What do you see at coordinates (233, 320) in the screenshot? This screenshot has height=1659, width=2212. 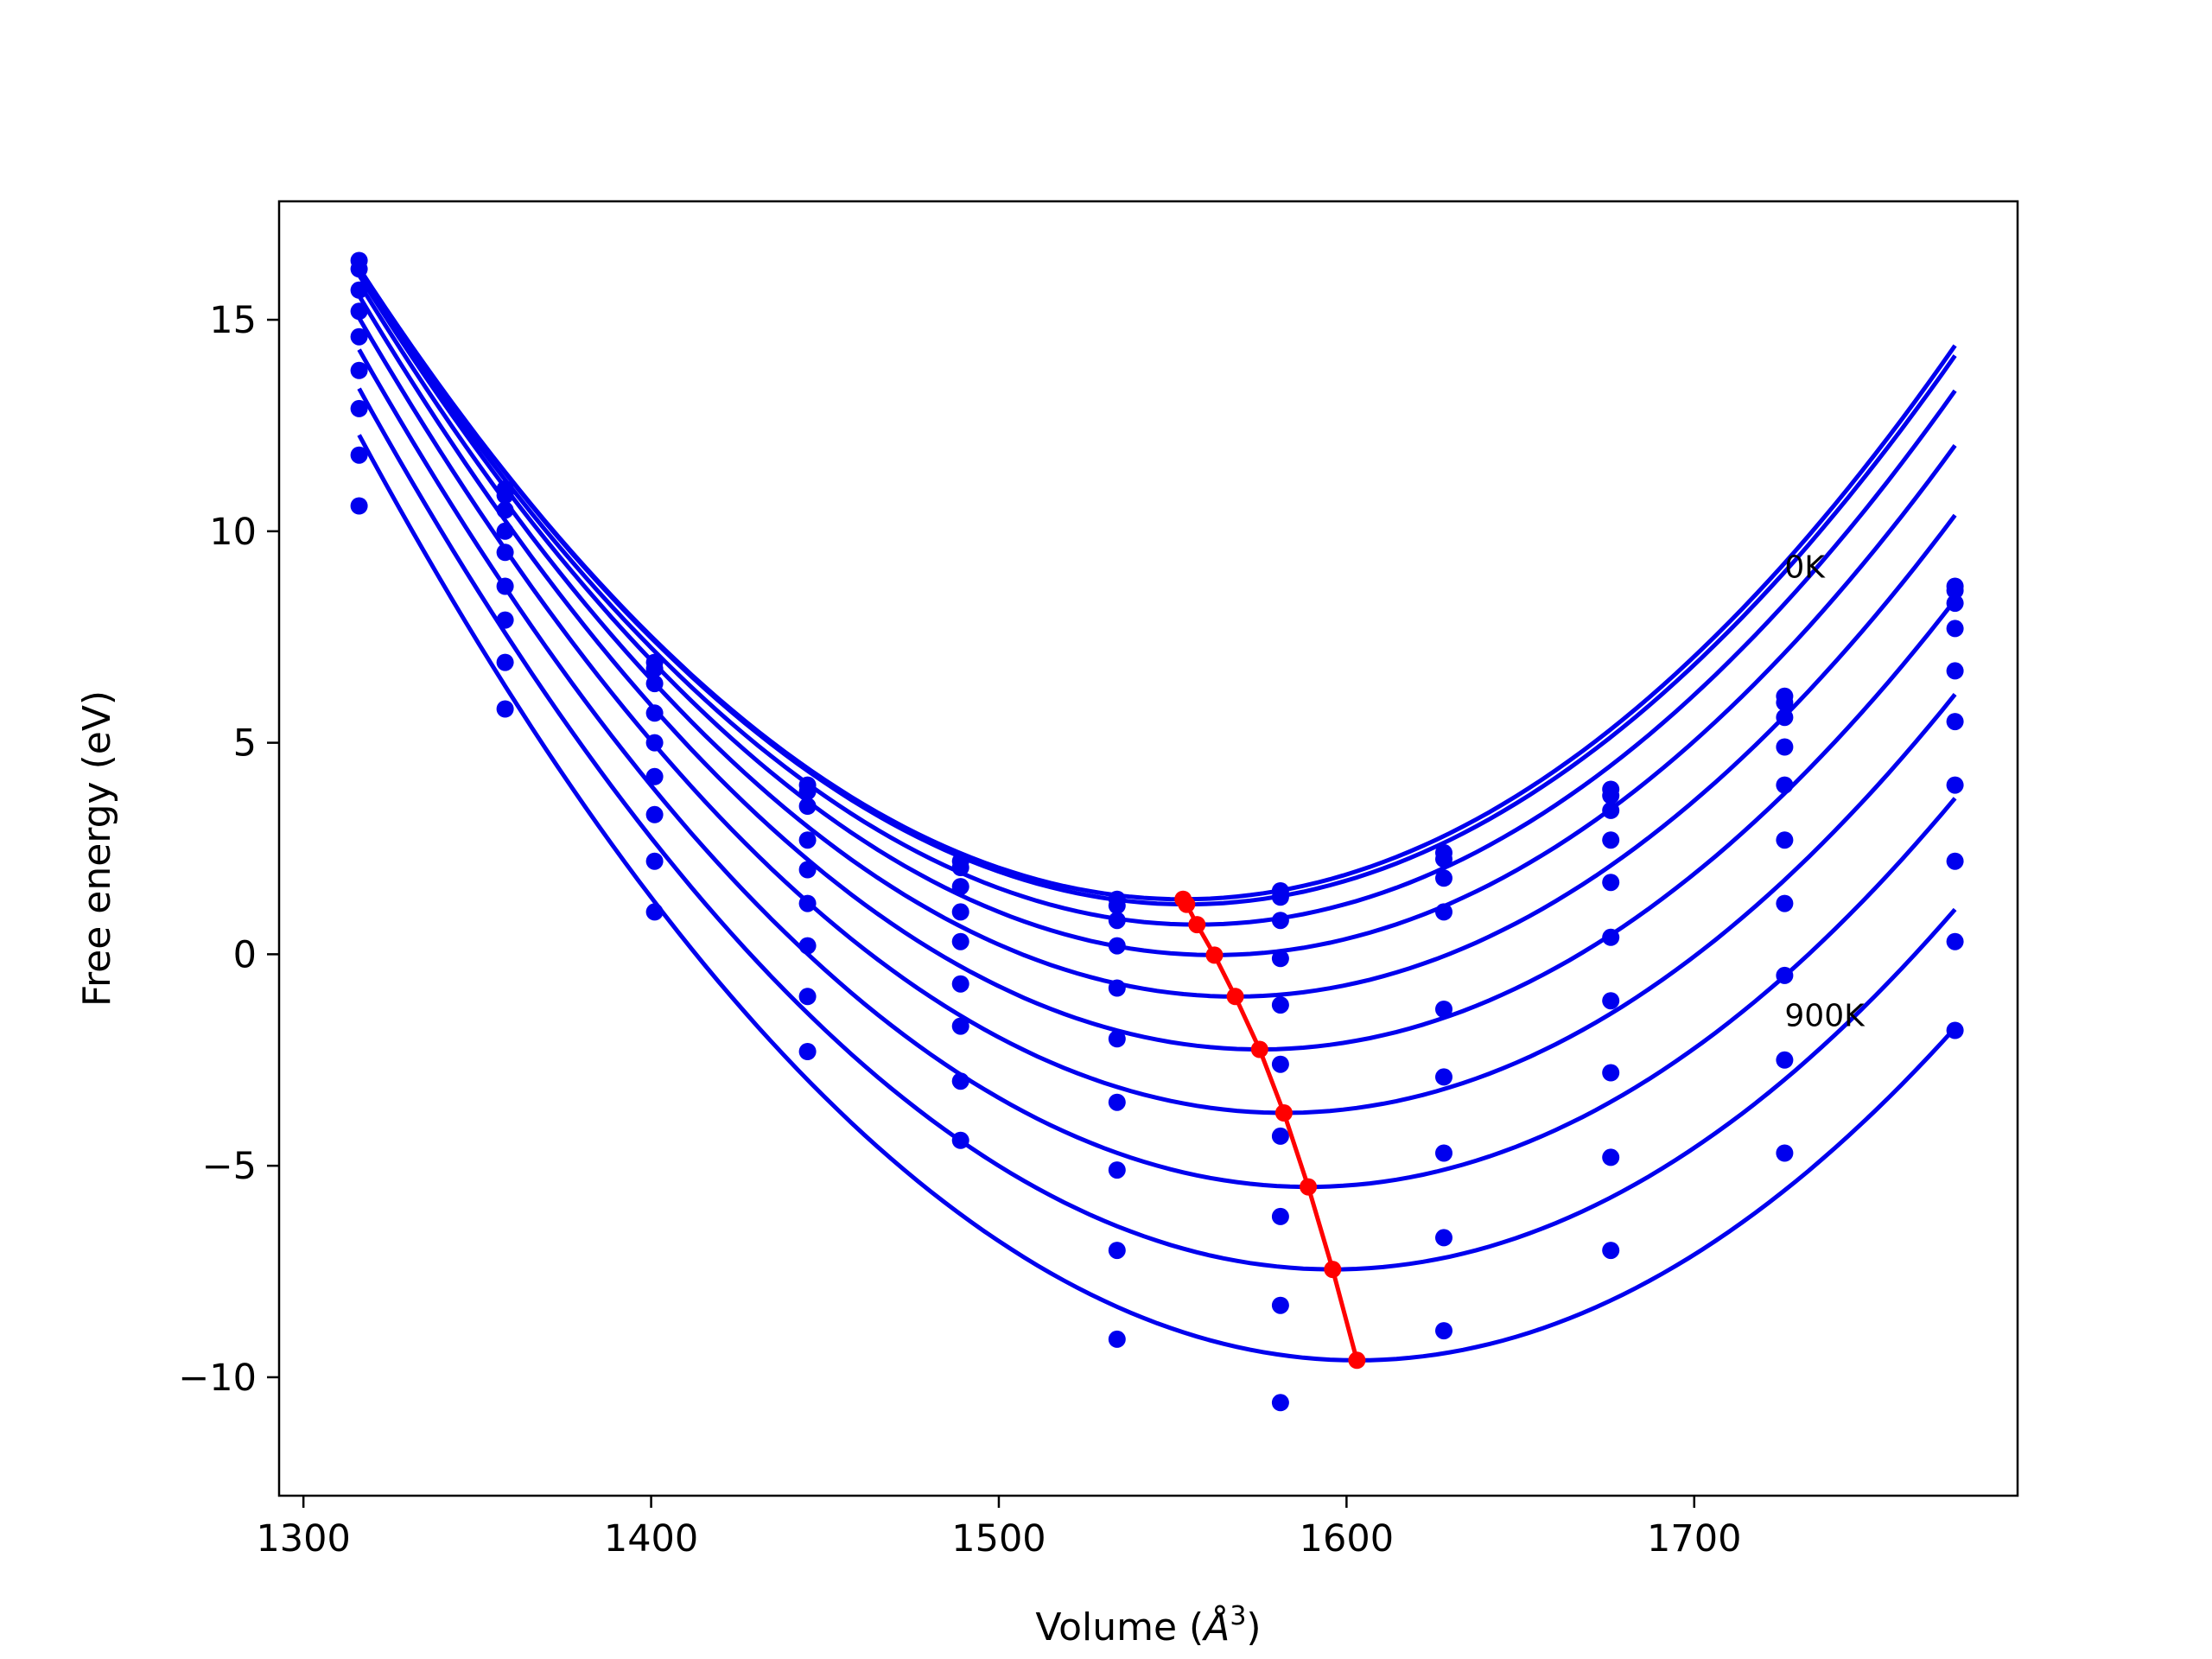 I see `y-tick-label-15: 15` at bounding box center [233, 320].